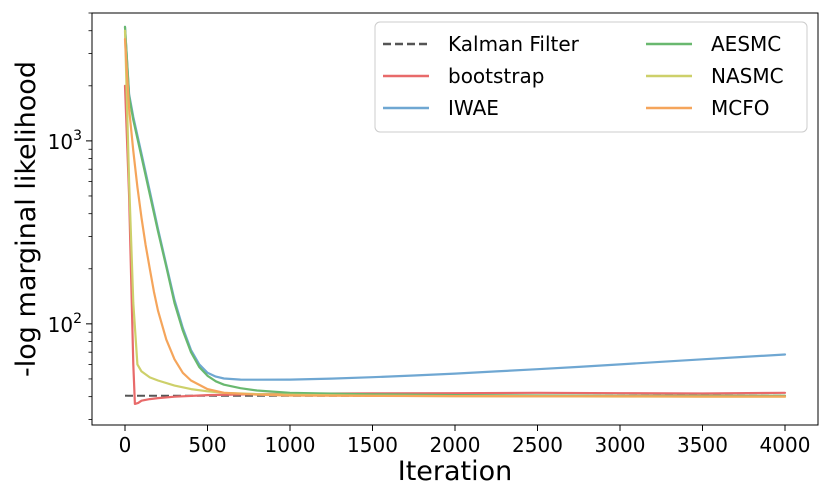  I want to click on y-axis-label: -log marginal likelihood, so click(26, 219).